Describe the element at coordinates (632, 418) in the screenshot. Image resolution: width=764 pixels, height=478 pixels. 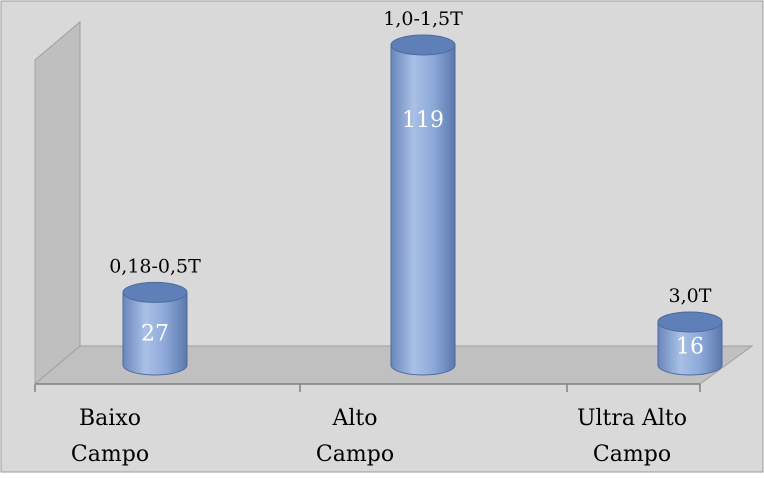
I see `category-label: Ultra Alto` at that location.